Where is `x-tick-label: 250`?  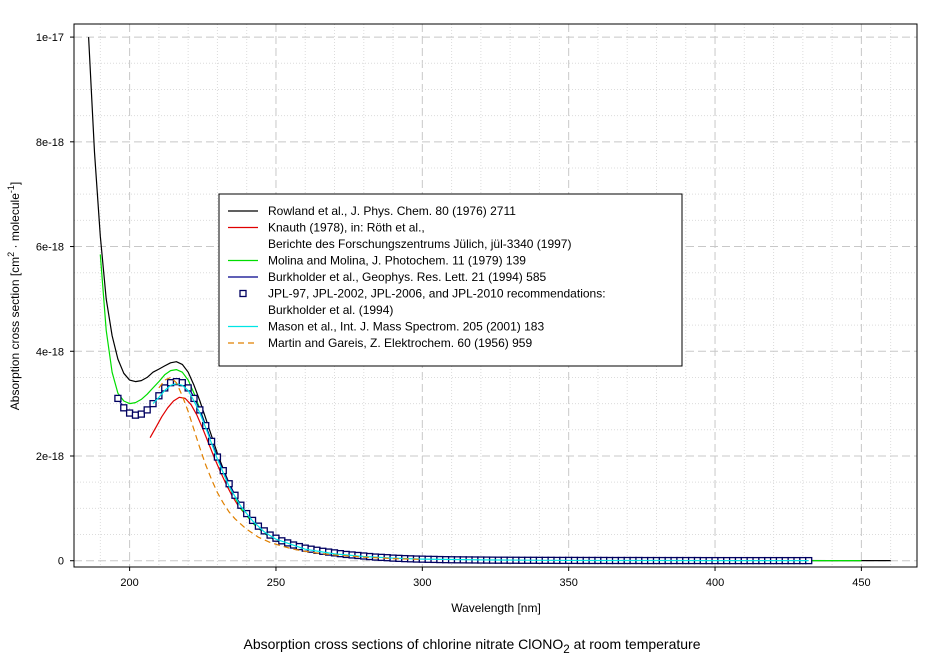 x-tick-label: 250 is located at coordinates (276, 583).